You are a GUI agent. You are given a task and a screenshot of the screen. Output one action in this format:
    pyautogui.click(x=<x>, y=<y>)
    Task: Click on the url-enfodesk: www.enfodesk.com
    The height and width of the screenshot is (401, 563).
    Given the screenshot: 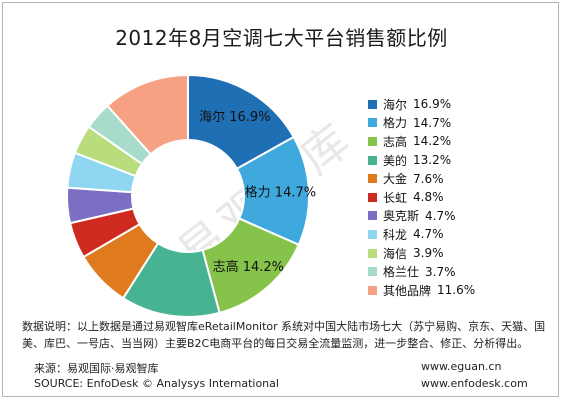 What is the action you would take?
    pyautogui.click(x=474, y=383)
    